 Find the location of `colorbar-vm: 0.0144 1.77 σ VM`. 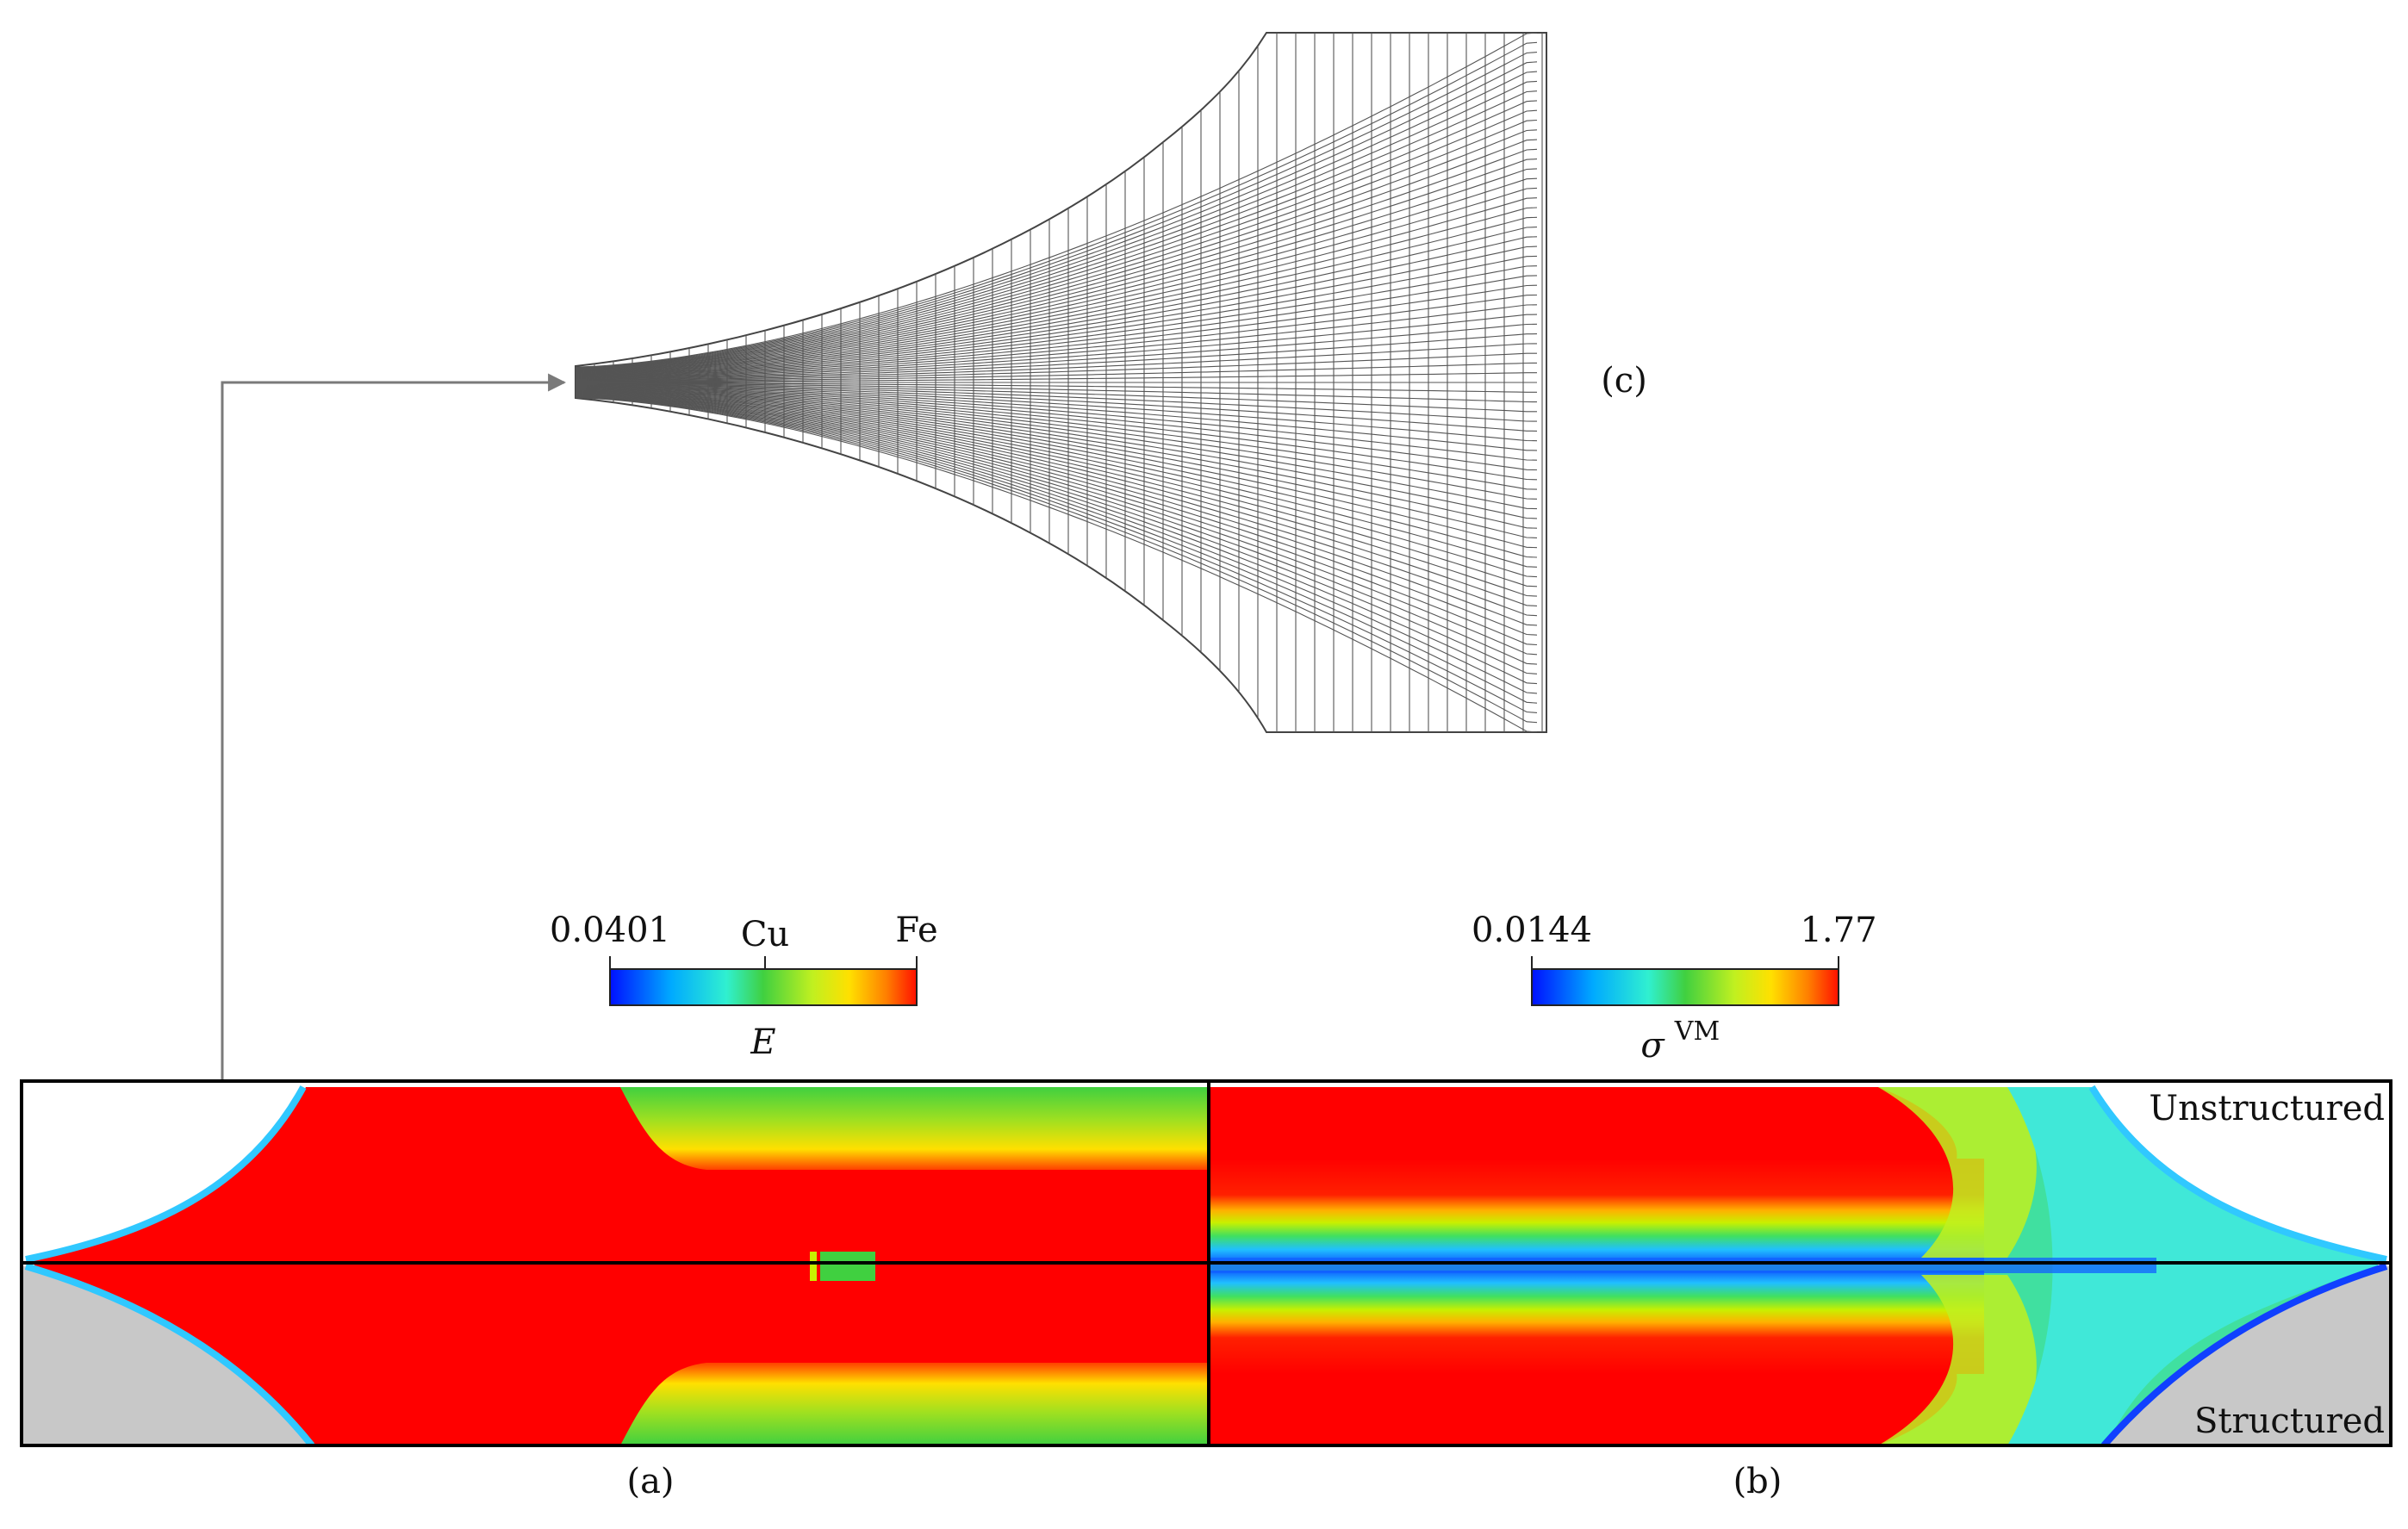

colorbar-vm: 0.0144 1.77 σ VM is located at coordinates (1675, 988).